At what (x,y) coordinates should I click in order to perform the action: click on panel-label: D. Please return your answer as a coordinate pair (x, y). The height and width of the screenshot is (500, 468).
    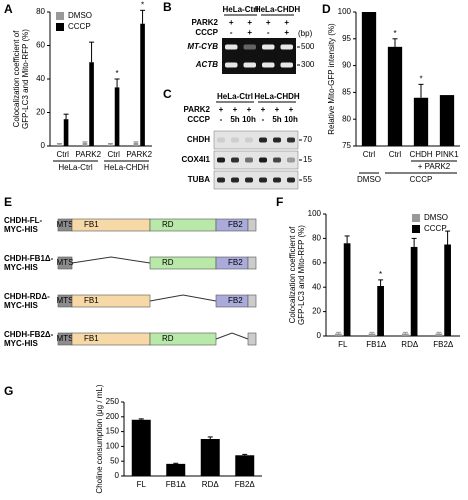
    Looking at the image, I should click on (326, 9).